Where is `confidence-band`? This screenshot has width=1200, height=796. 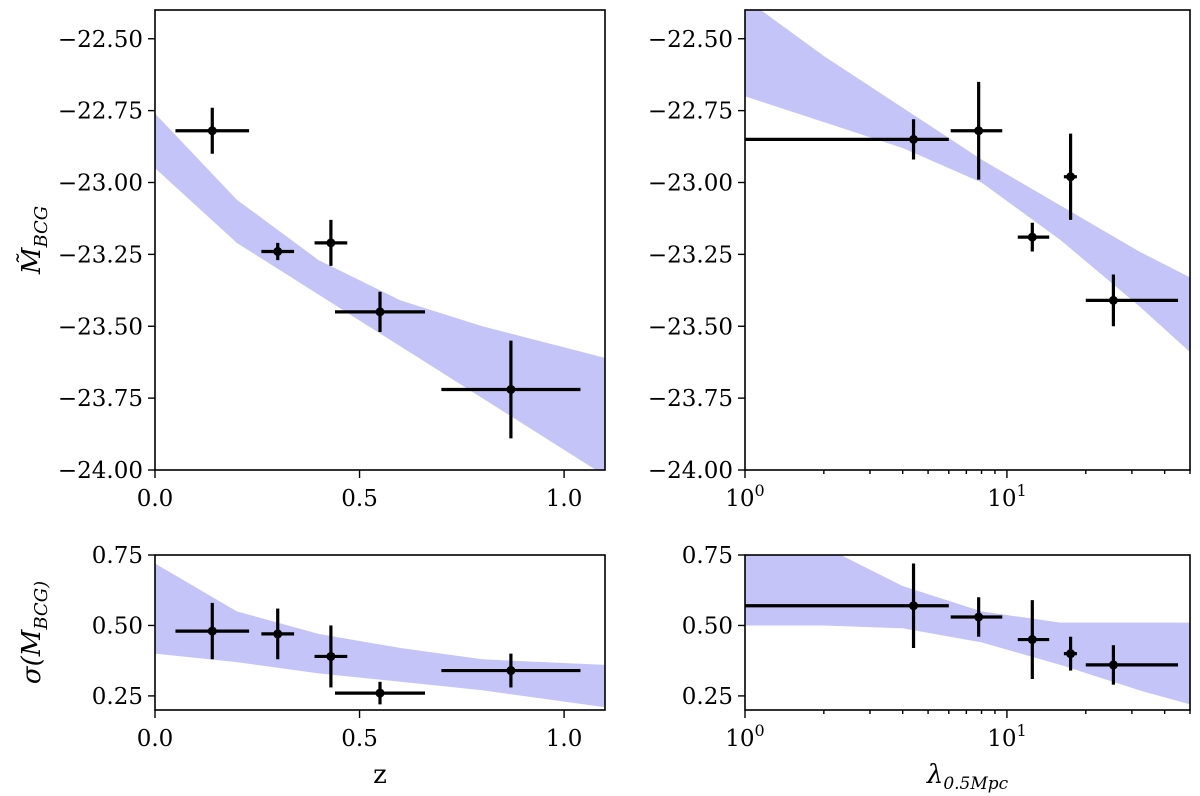 confidence-band is located at coordinates (967, 630).